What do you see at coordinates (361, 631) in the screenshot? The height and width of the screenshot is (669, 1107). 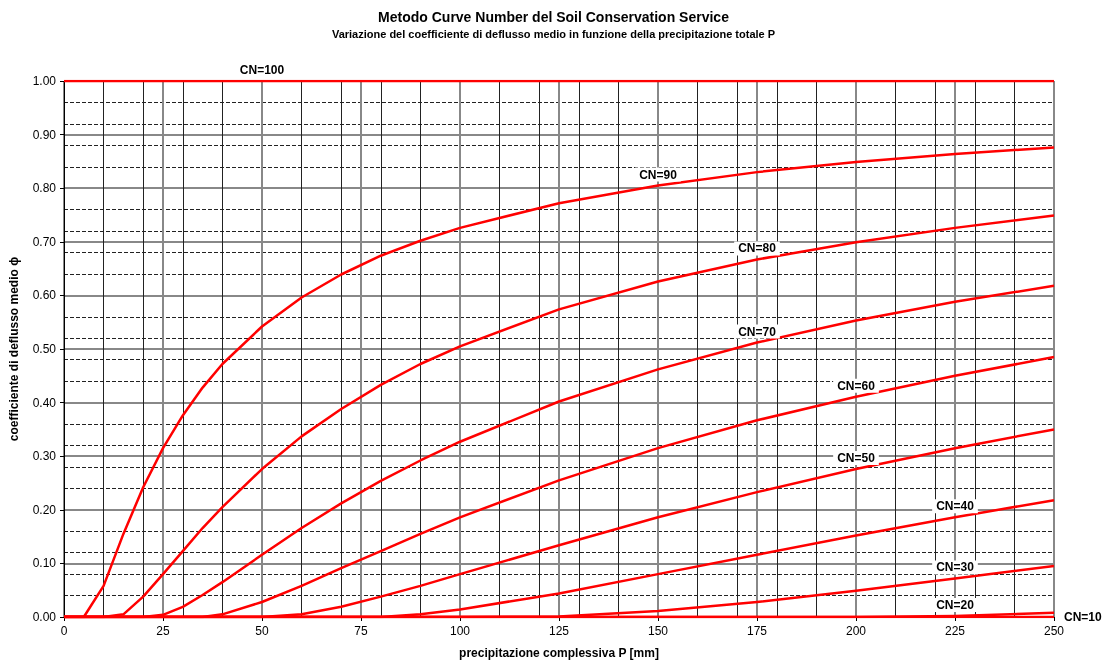 I see `x-tick-label: 75` at bounding box center [361, 631].